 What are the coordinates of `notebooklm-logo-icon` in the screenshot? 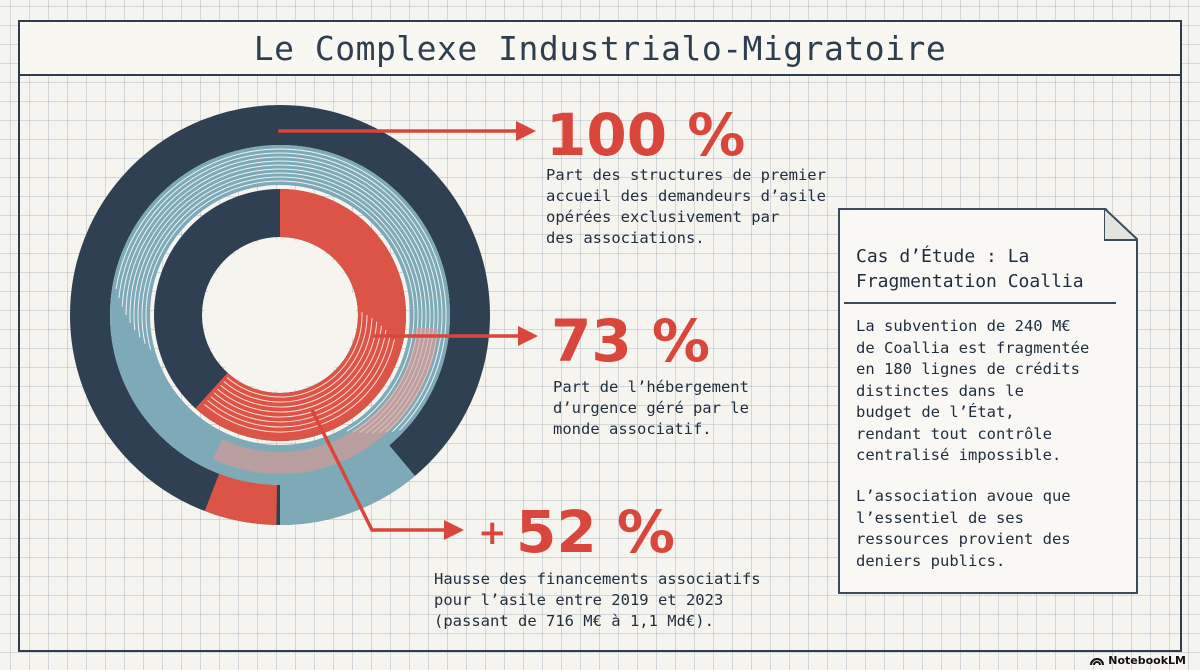 It's located at (1097, 662).